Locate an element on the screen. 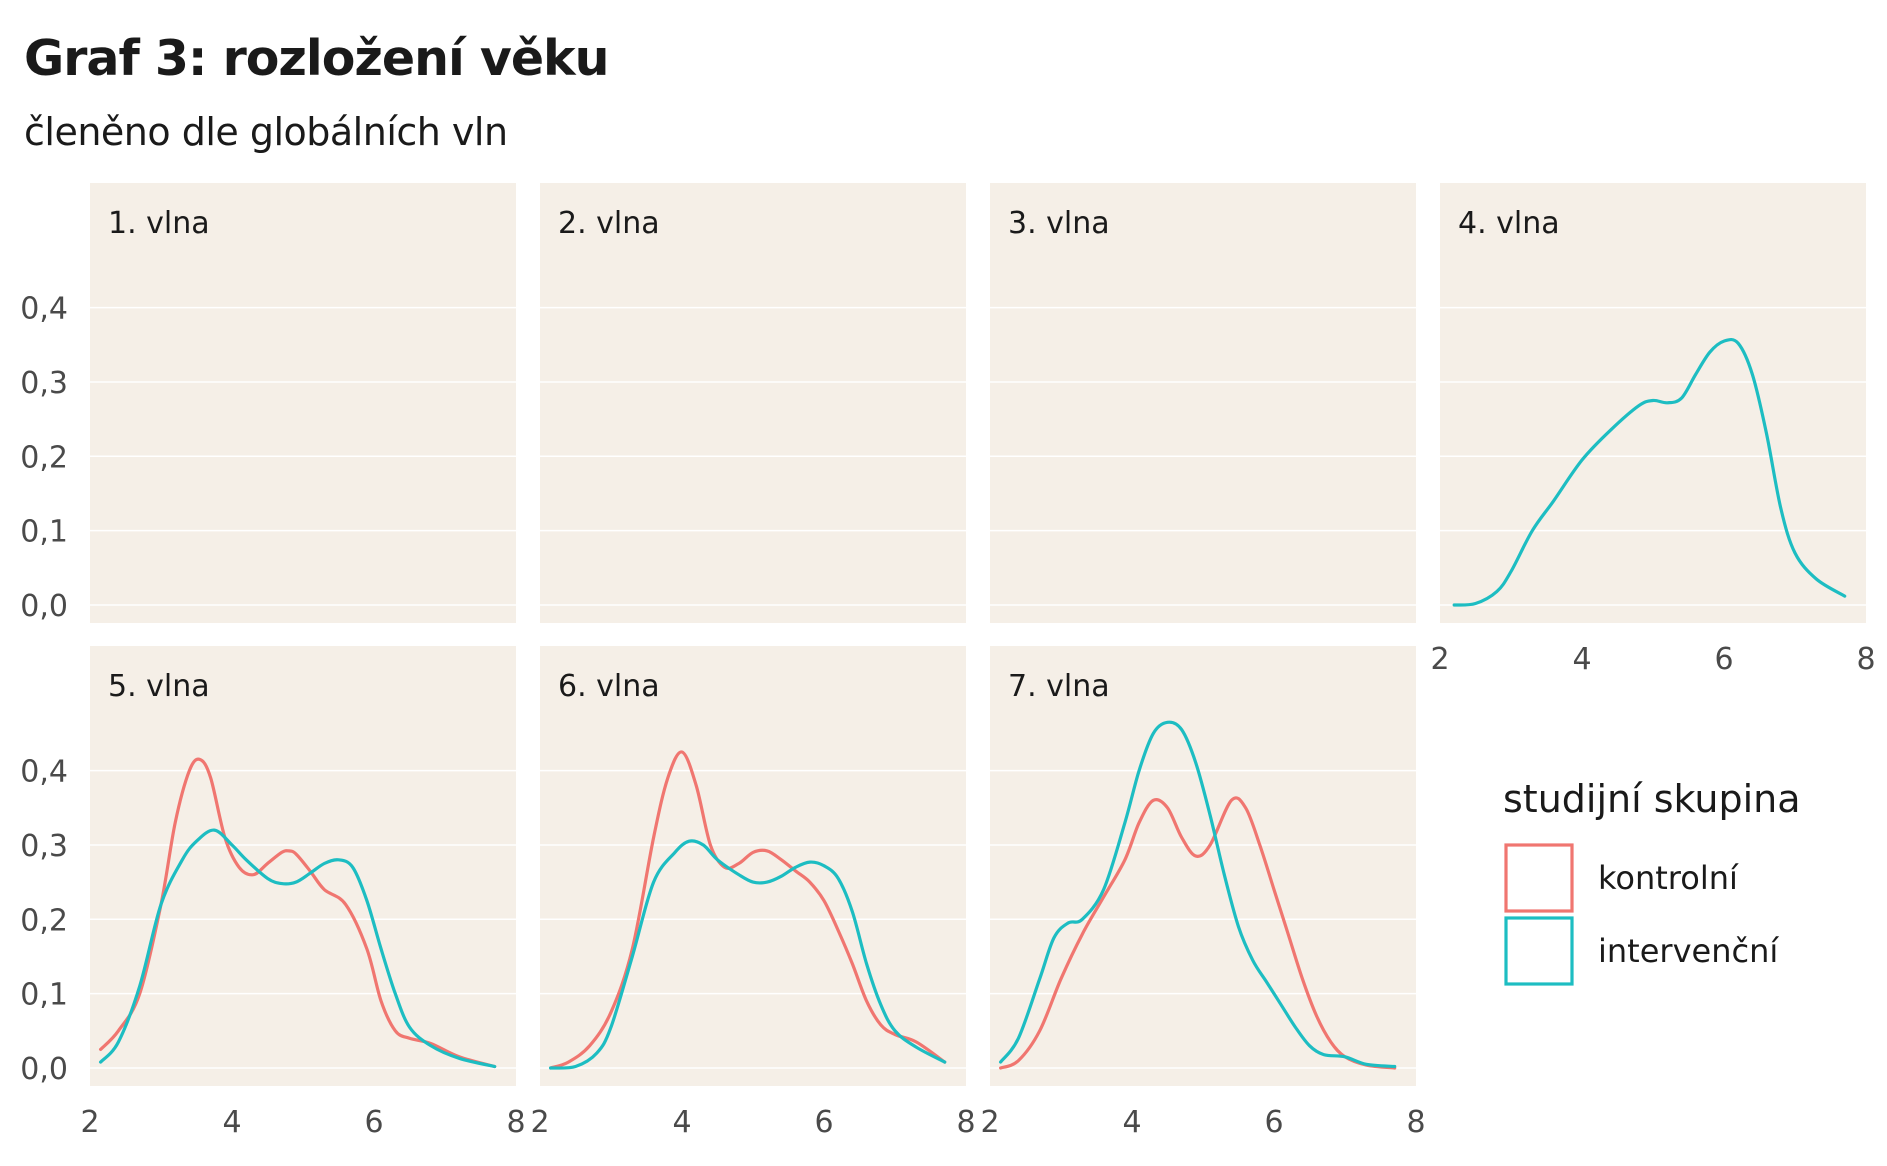 The image size is (1887, 1166). facet-strip-label: 4. vlna is located at coordinates (1509, 223).